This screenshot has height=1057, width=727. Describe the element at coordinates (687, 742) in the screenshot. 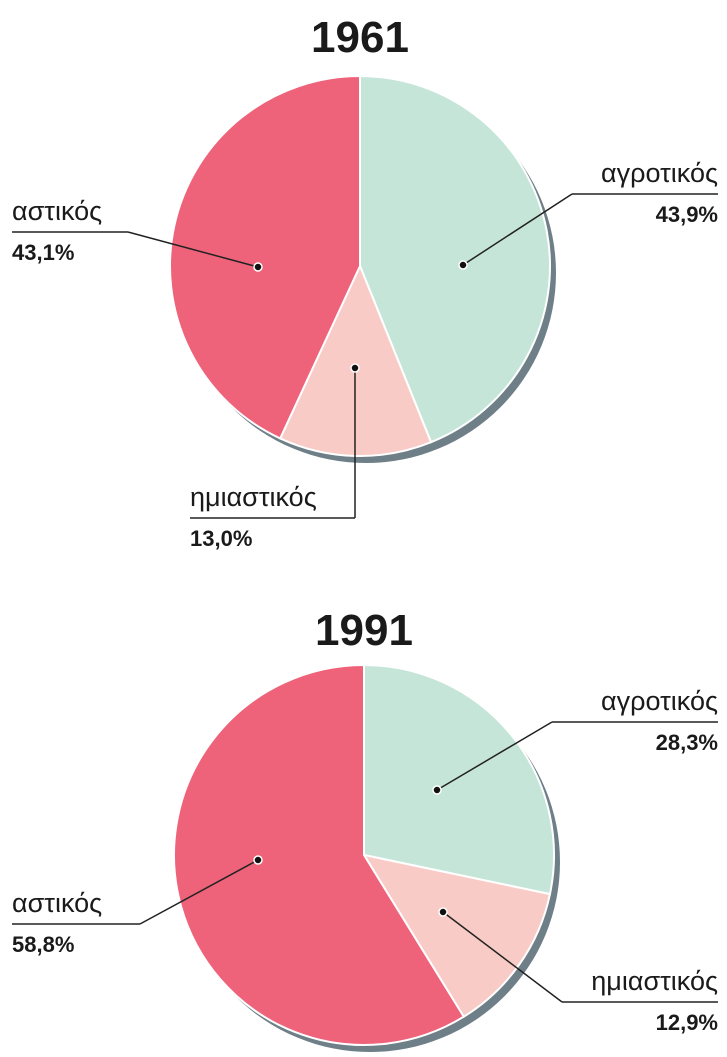

I see `value-label: 28,3%` at that location.